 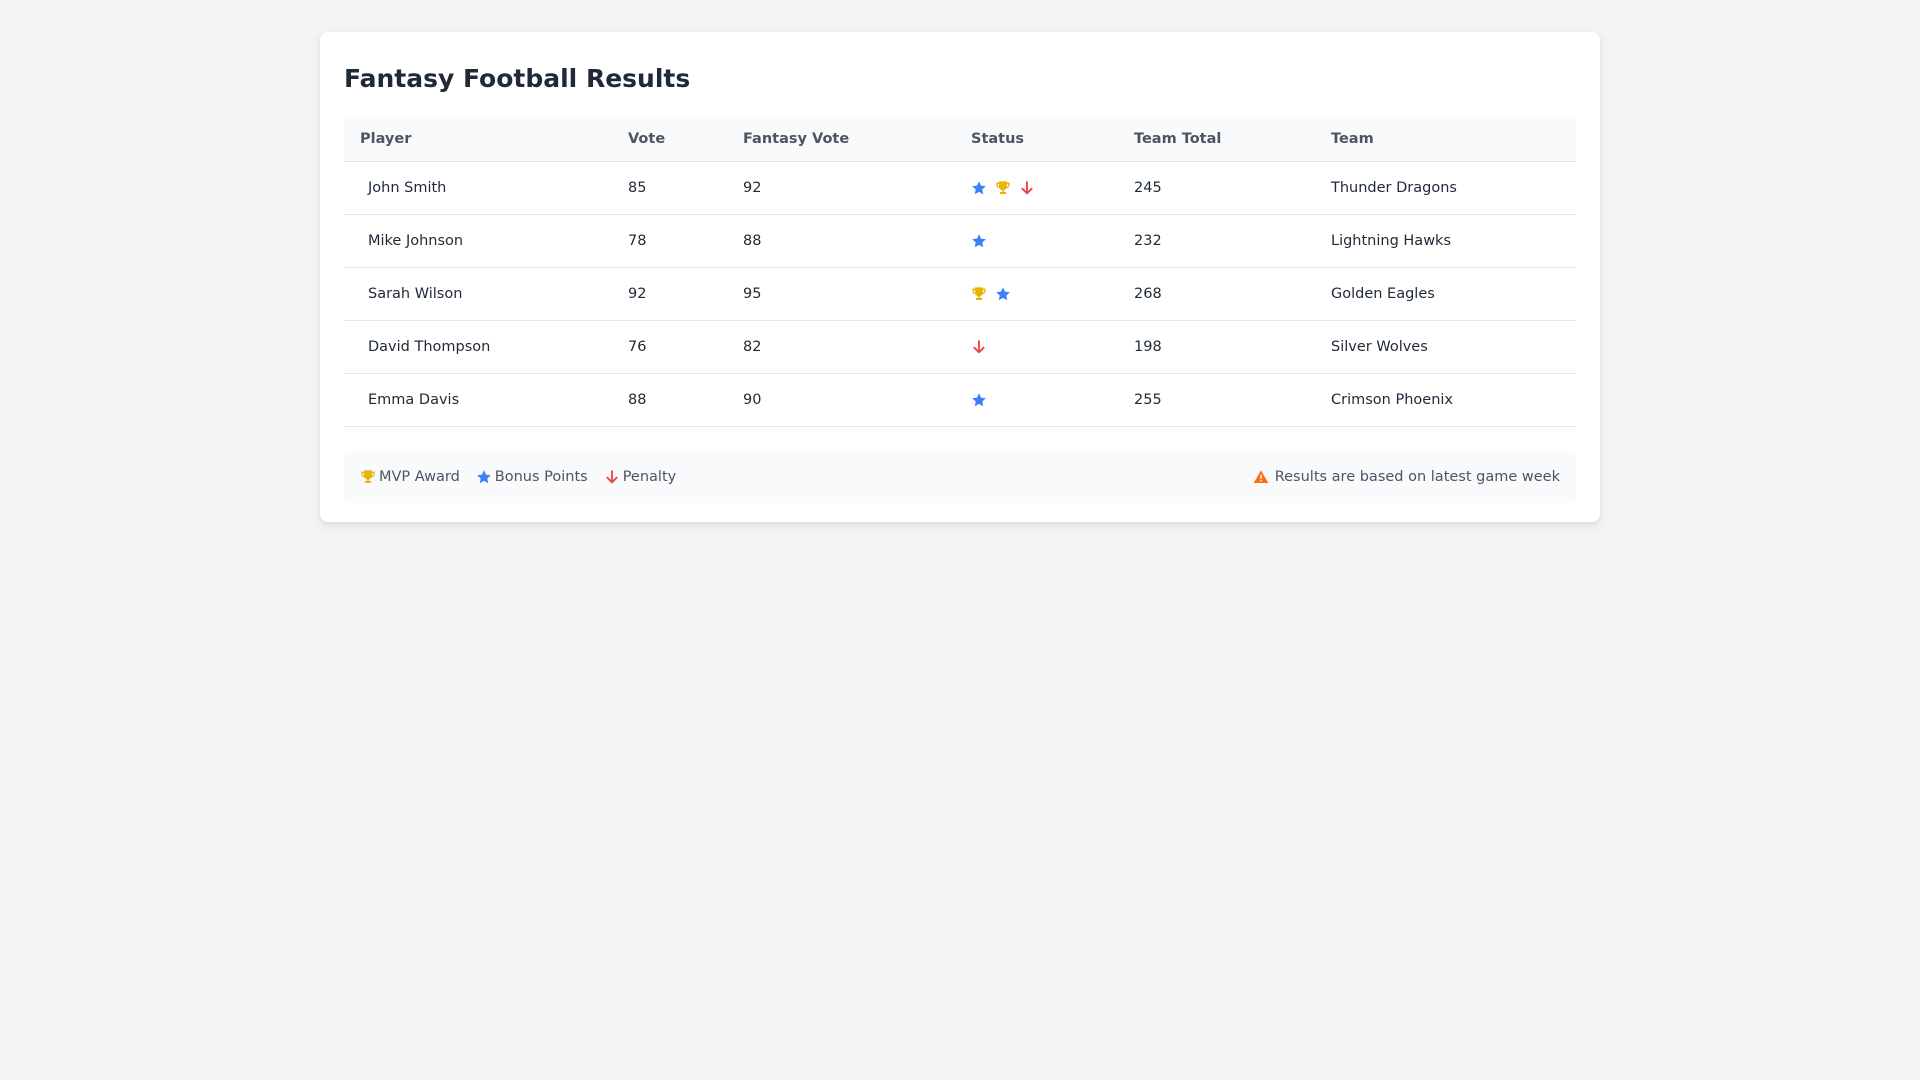 What do you see at coordinates (478, 241) in the screenshot?
I see `player-name-cell: Mike Johnson` at bounding box center [478, 241].